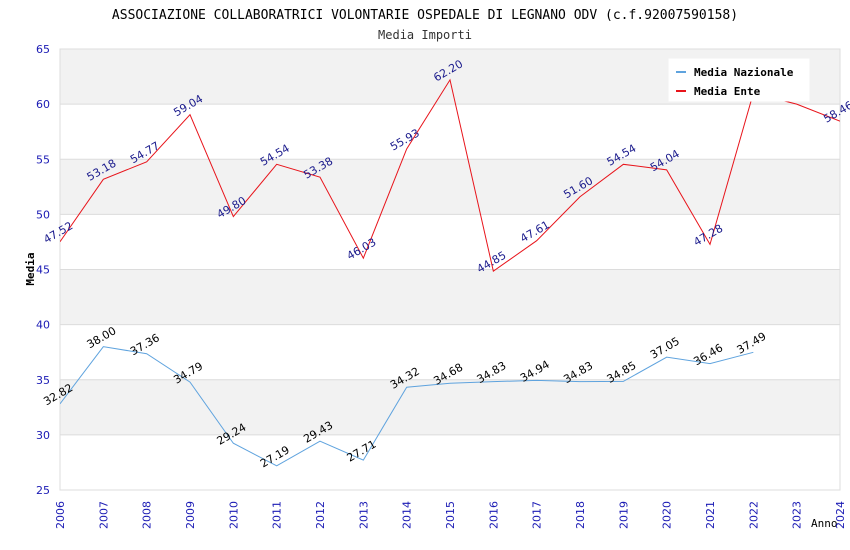  I want to click on y-axis-ticks: 25 30 35 40 45 50 55 60 65, so click(43, 270).